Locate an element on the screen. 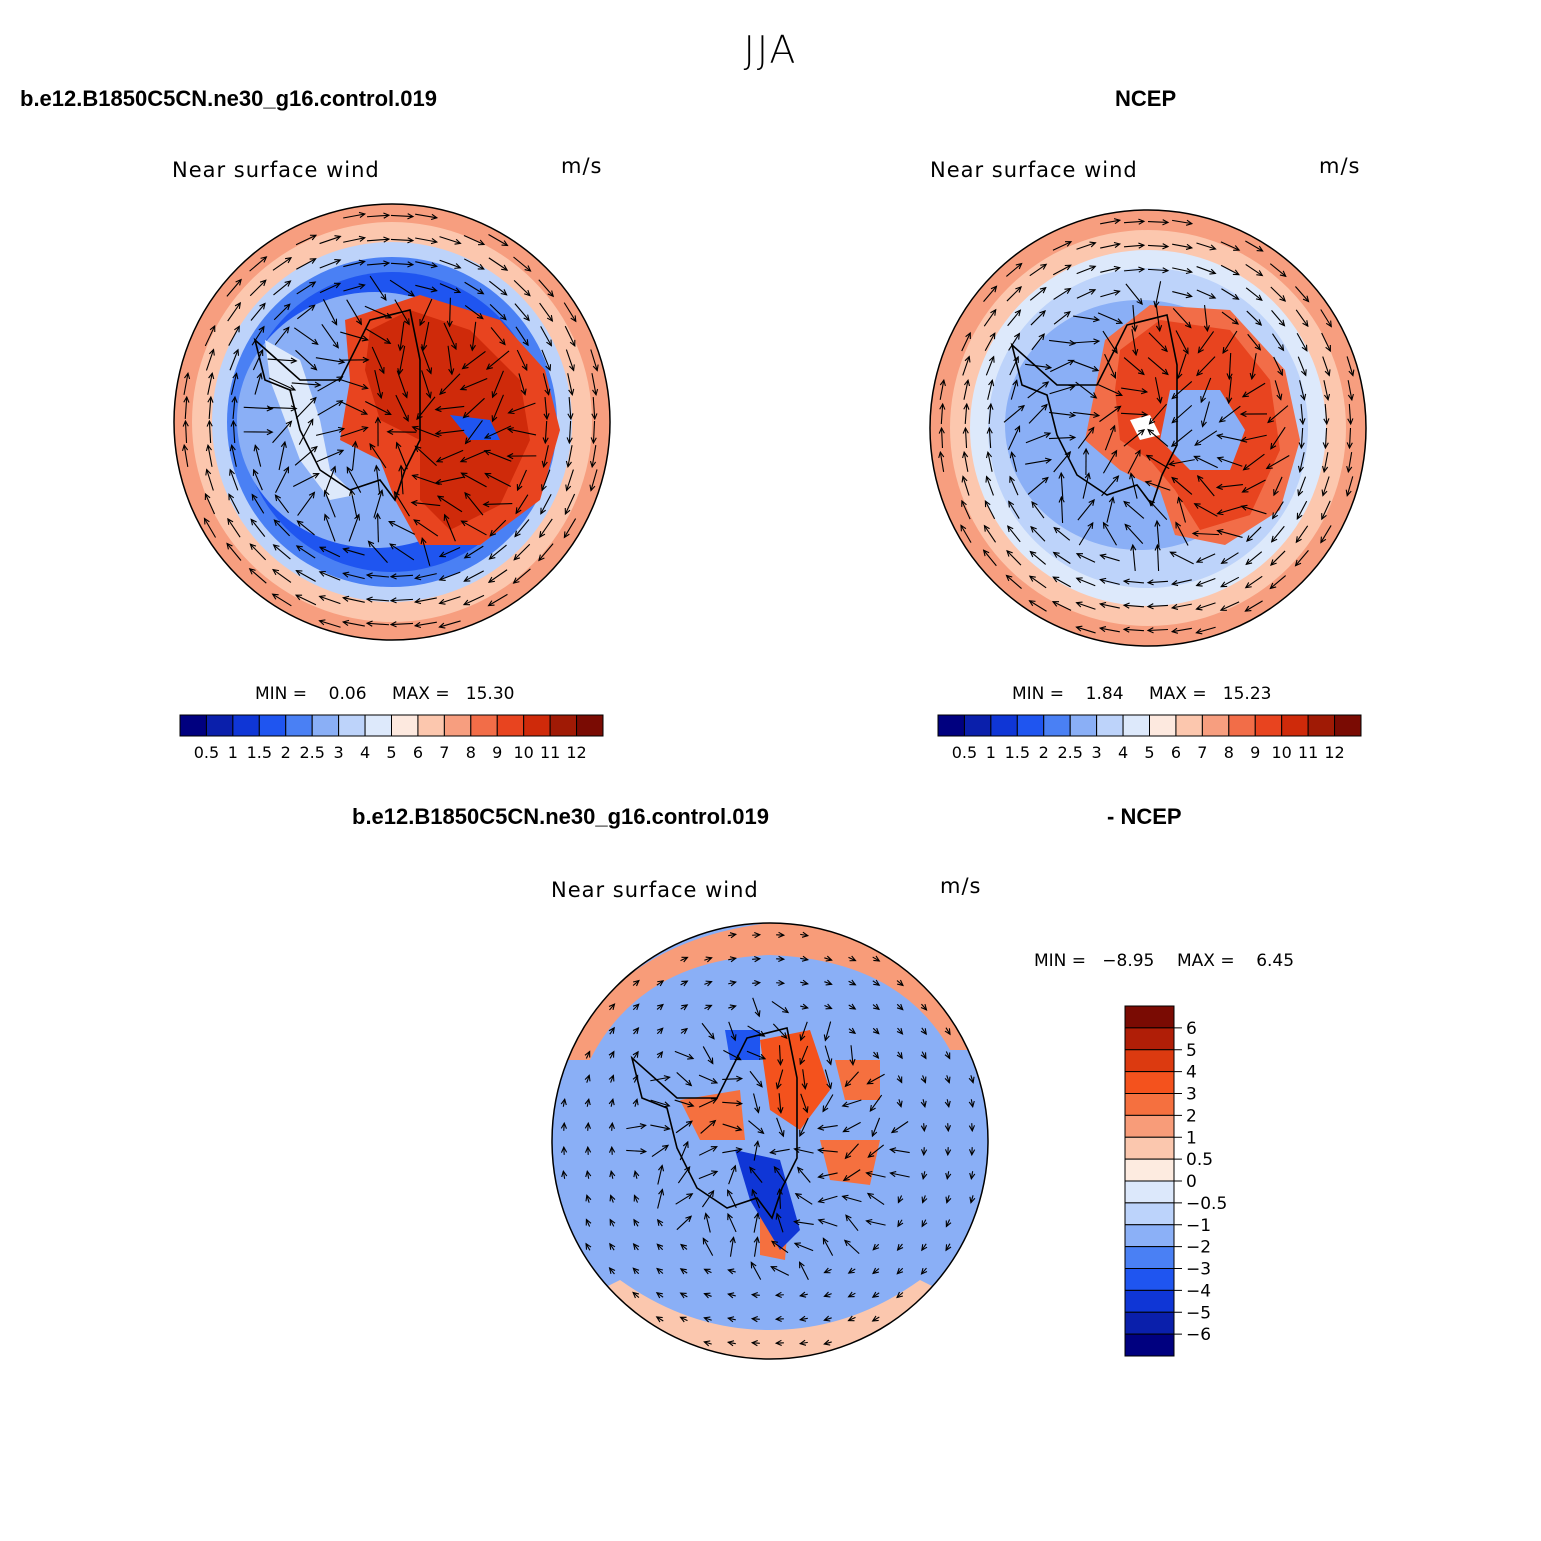 The height and width of the screenshot is (1541, 1541). panel-2-inner-low is located at coordinates (1202, 430).